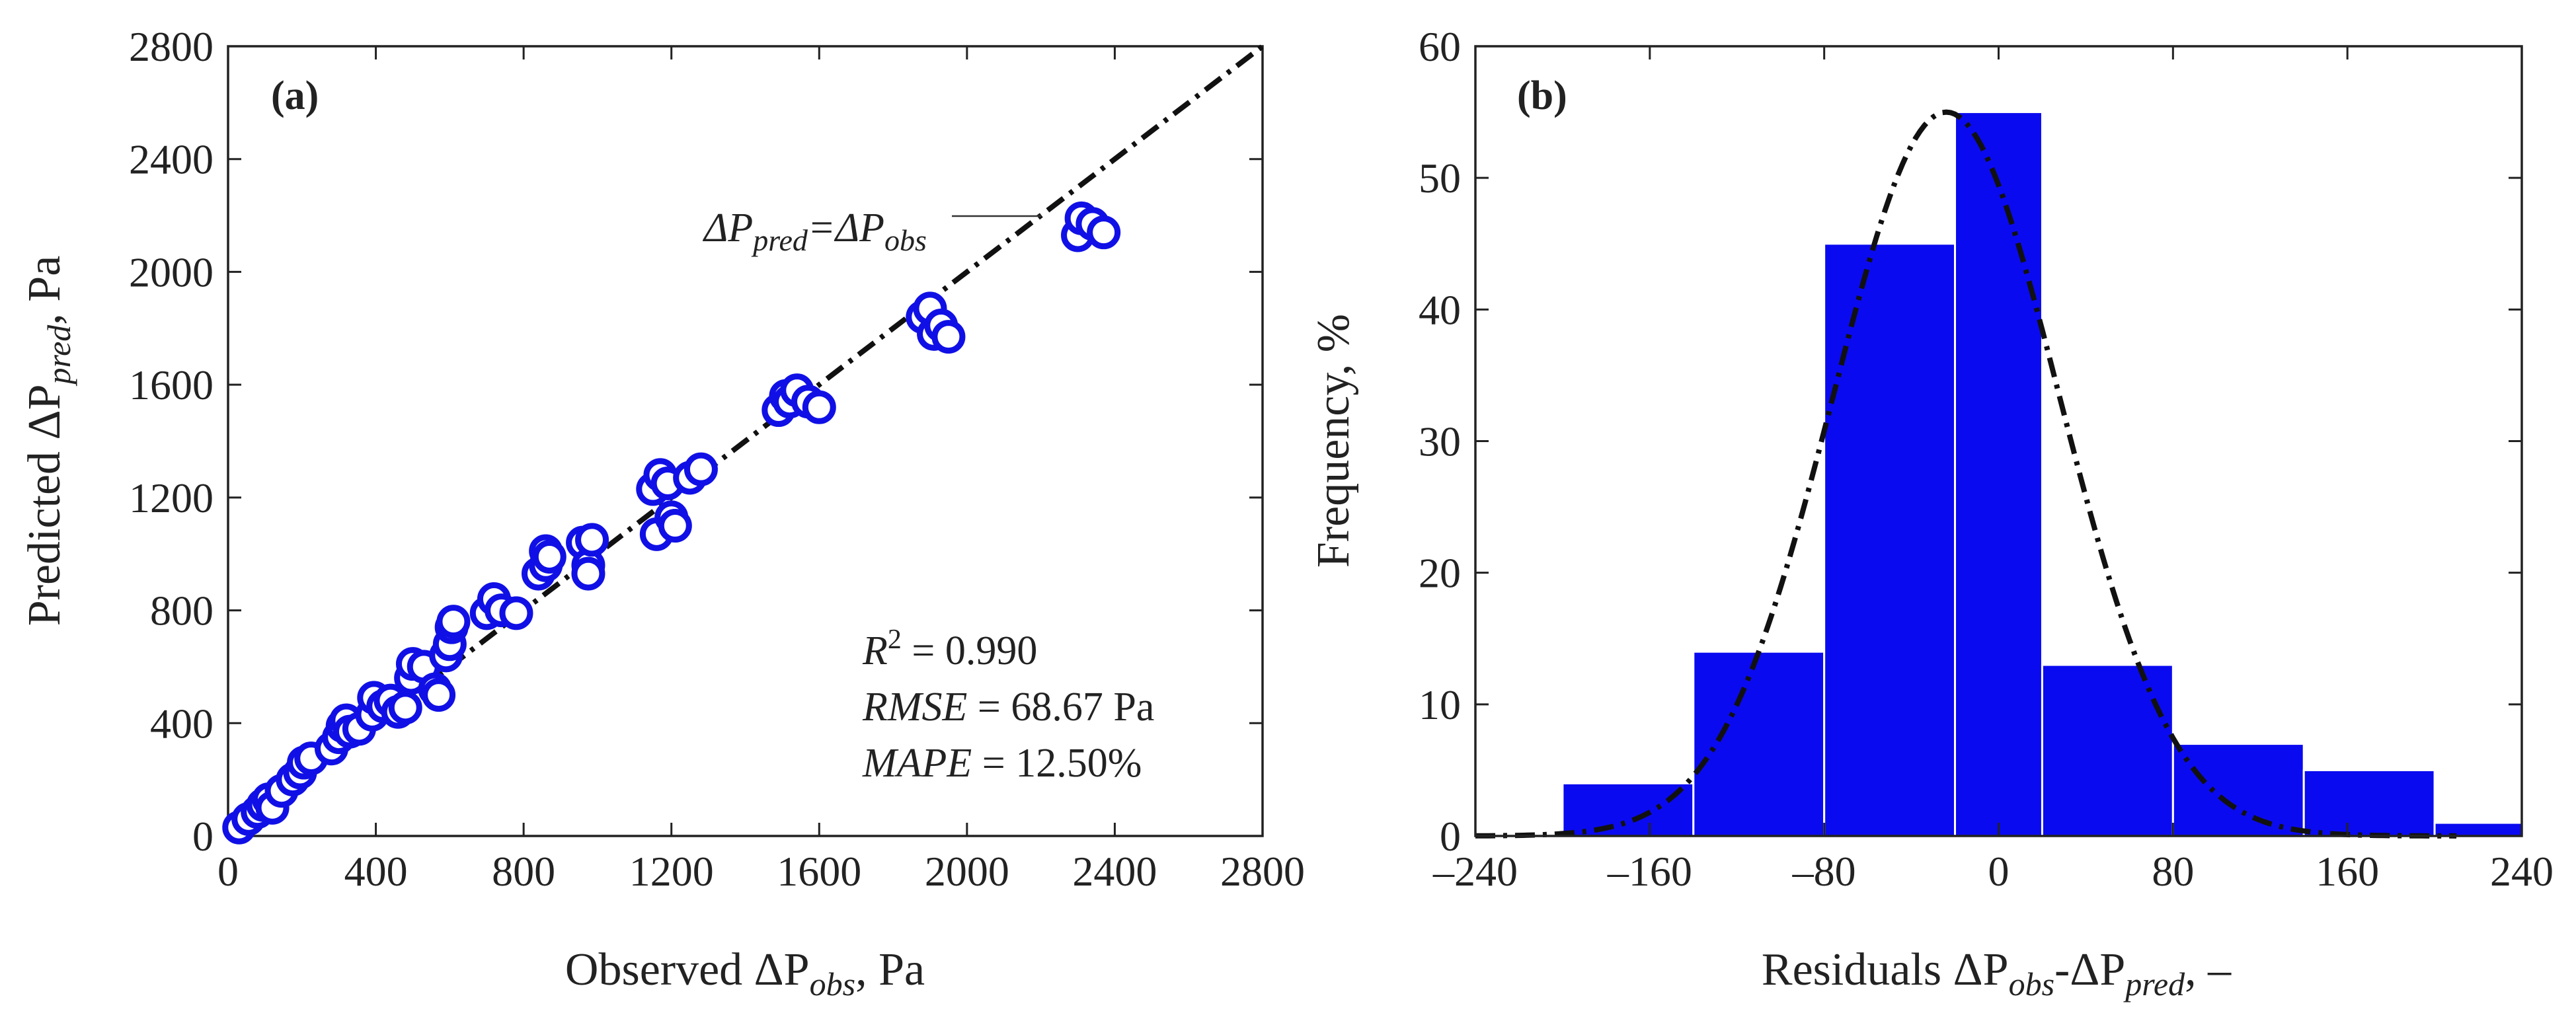 This screenshot has width=2576, height=1021. Describe the element at coordinates (1440, 573) in the screenshot. I see `y-tick-label-b: 20` at that location.